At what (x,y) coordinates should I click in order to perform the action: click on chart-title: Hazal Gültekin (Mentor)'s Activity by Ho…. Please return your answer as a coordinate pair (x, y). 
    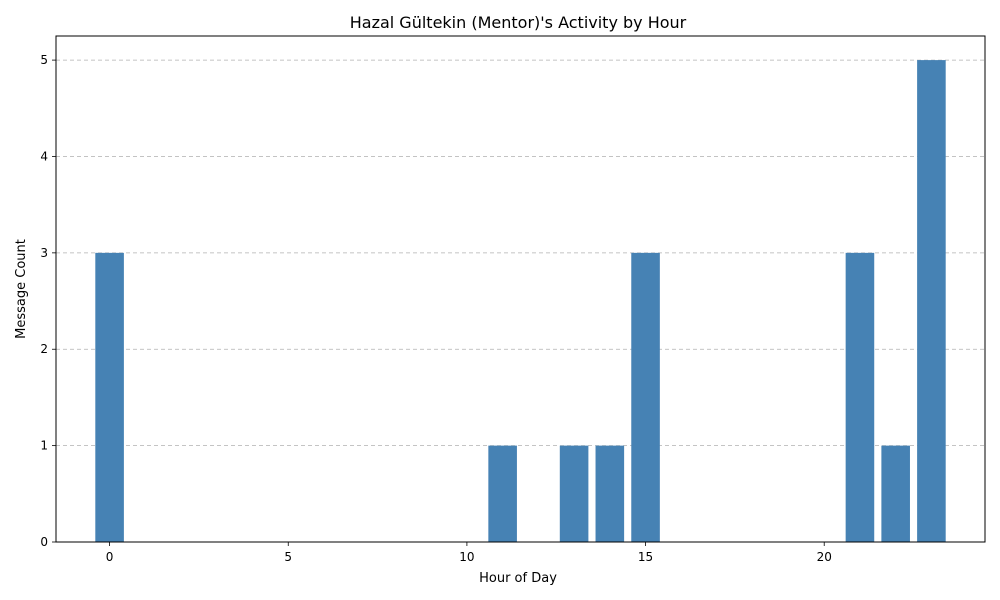
    Looking at the image, I should click on (518, 22).